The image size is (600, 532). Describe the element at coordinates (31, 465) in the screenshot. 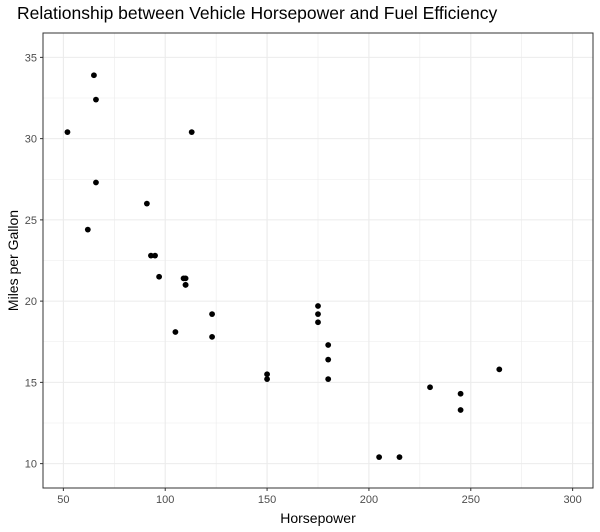

I see `y-tick-label: 10` at that location.